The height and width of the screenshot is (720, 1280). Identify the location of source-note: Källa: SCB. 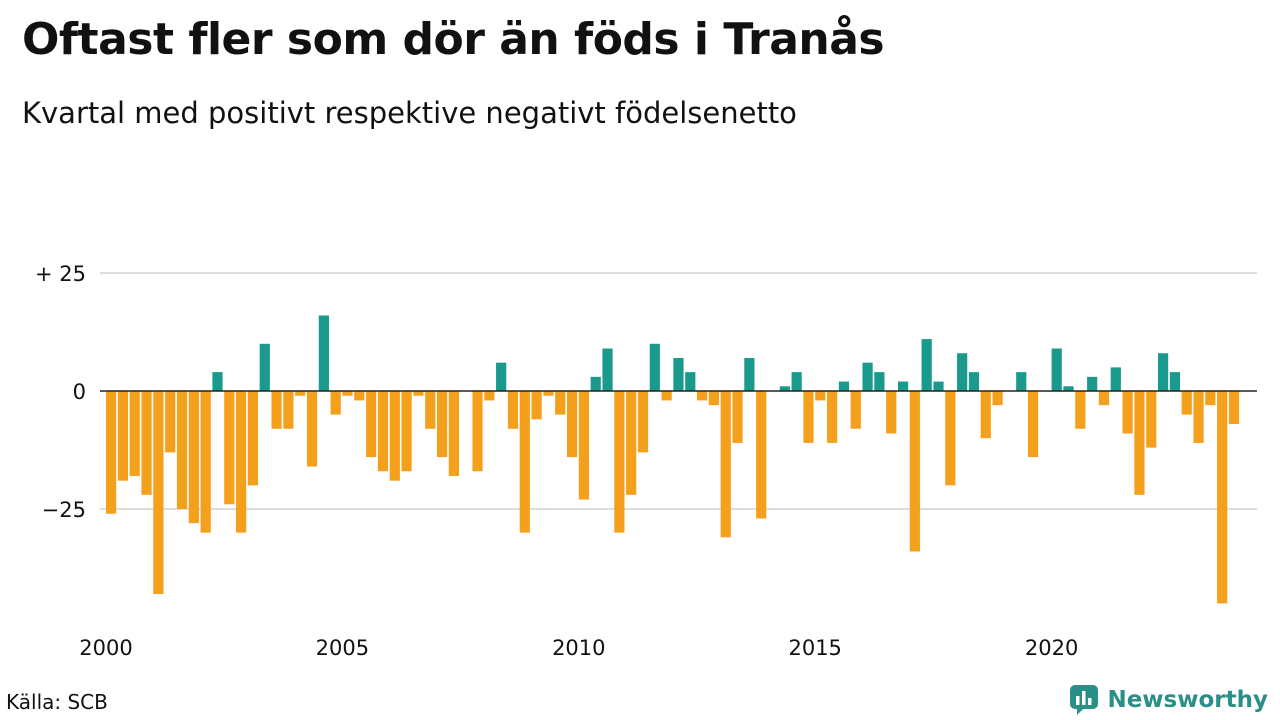
(57, 702).